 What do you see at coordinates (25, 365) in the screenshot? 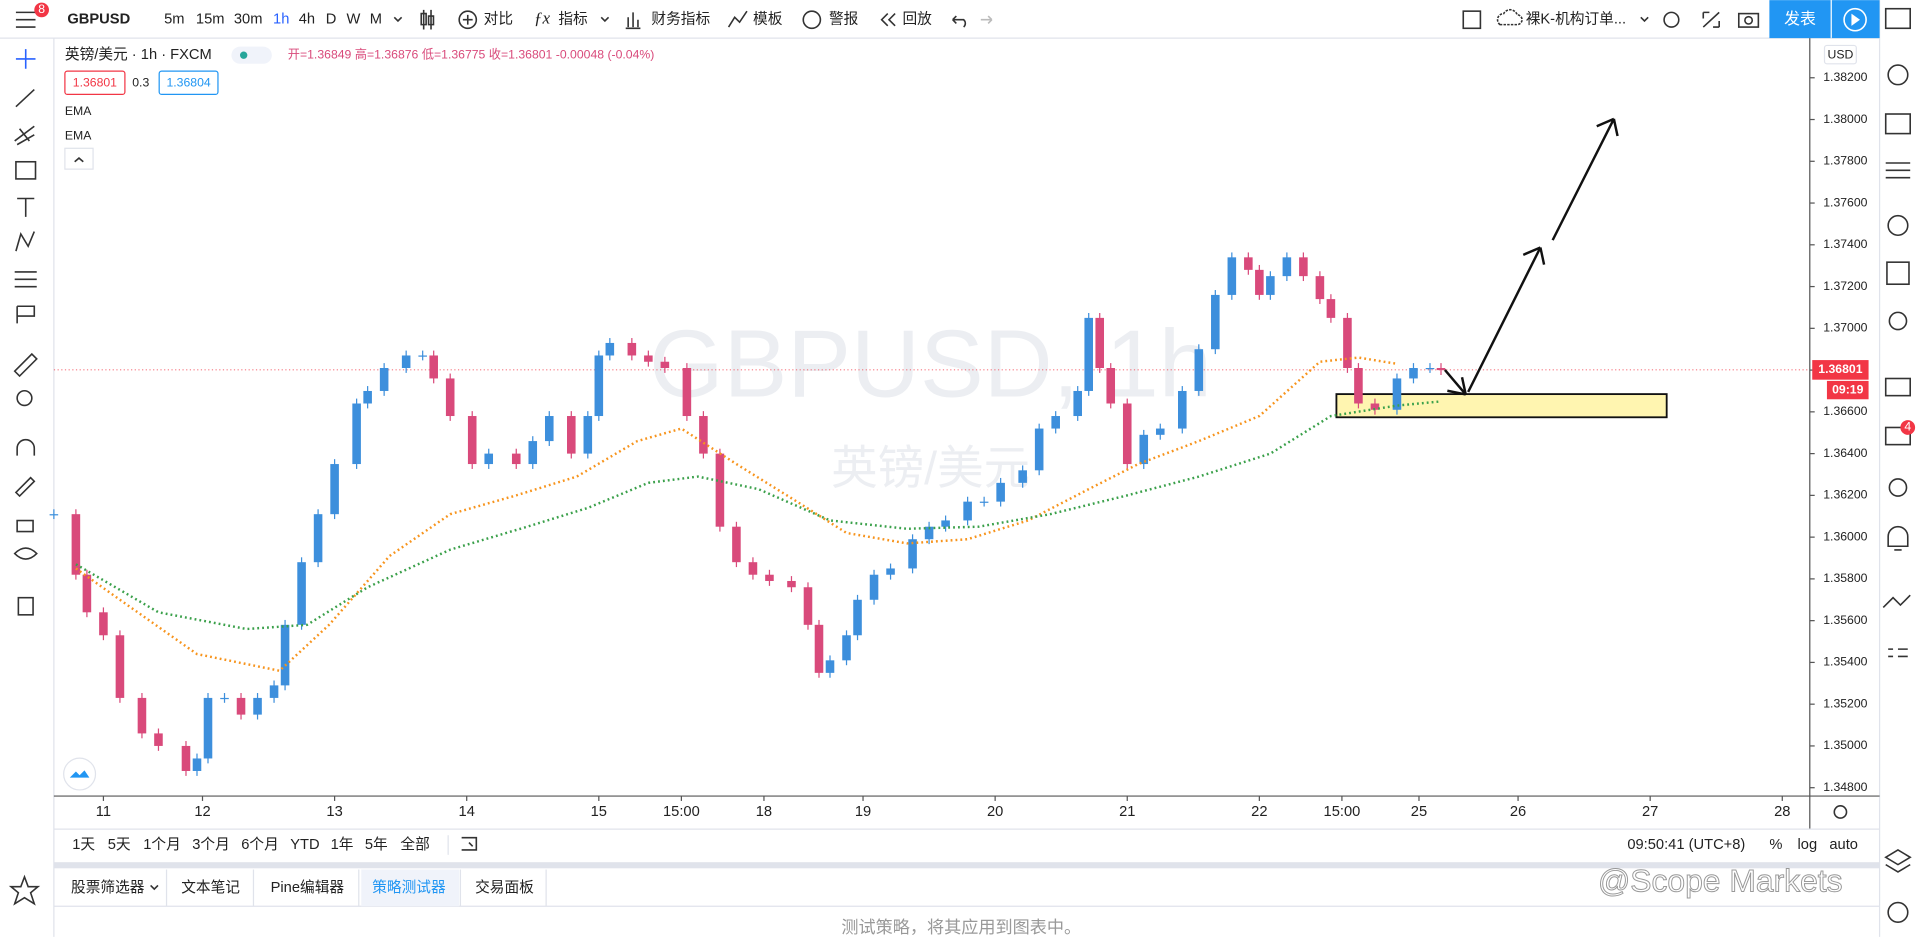
I see `ruler-tool` at bounding box center [25, 365].